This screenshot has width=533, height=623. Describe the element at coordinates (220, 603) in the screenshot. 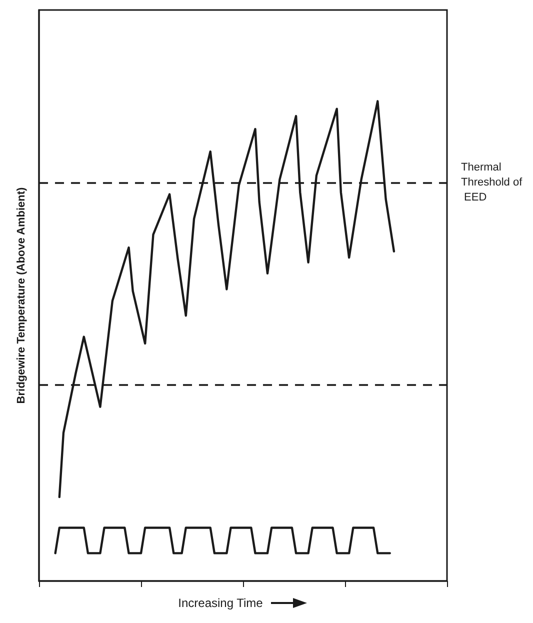

I see `x-axis-title: Increasing Time` at that location.